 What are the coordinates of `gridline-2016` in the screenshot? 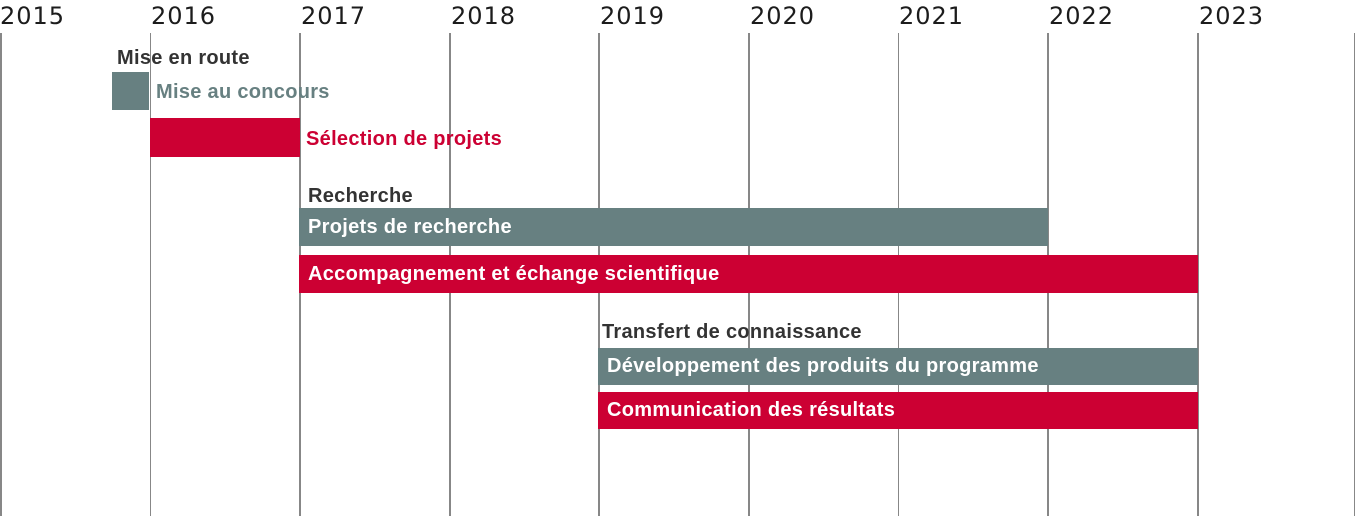 It's located at (150, 274).